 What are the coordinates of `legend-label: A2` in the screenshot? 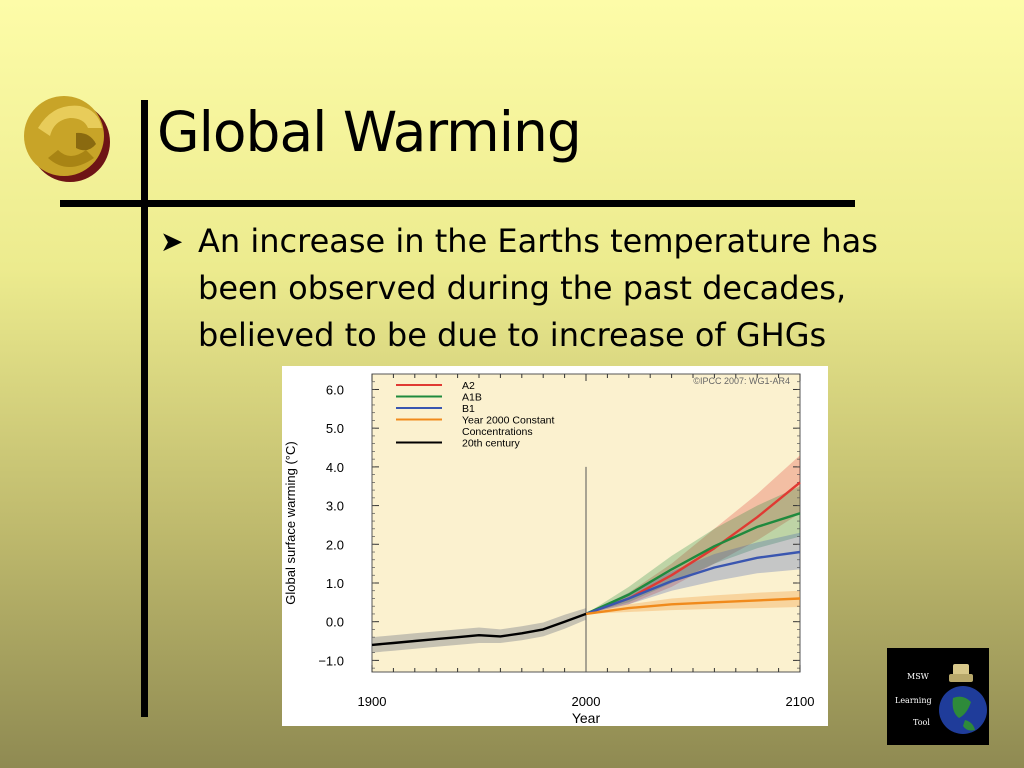 It's located at (468, 386).